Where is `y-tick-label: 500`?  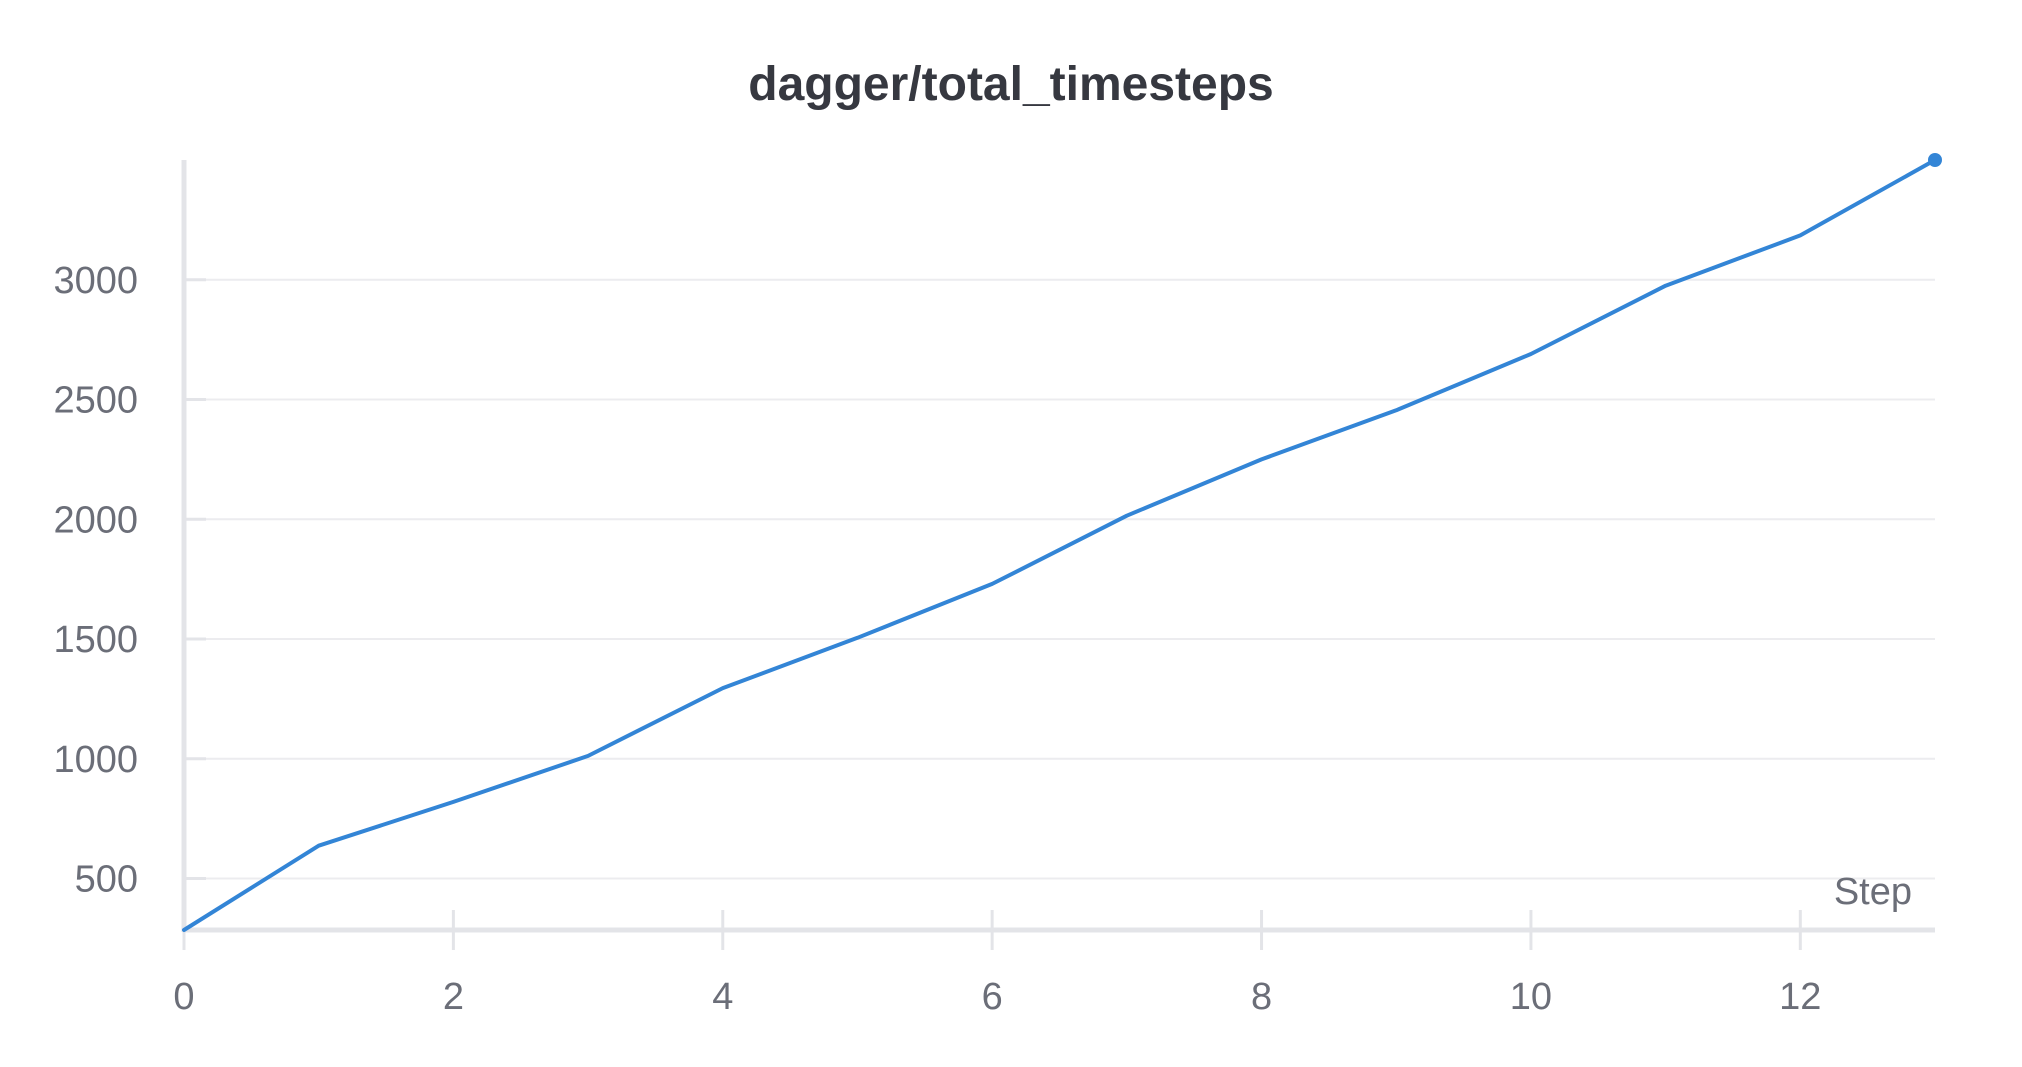 y-tick-label: 500 is located at coordinates (106, 880).